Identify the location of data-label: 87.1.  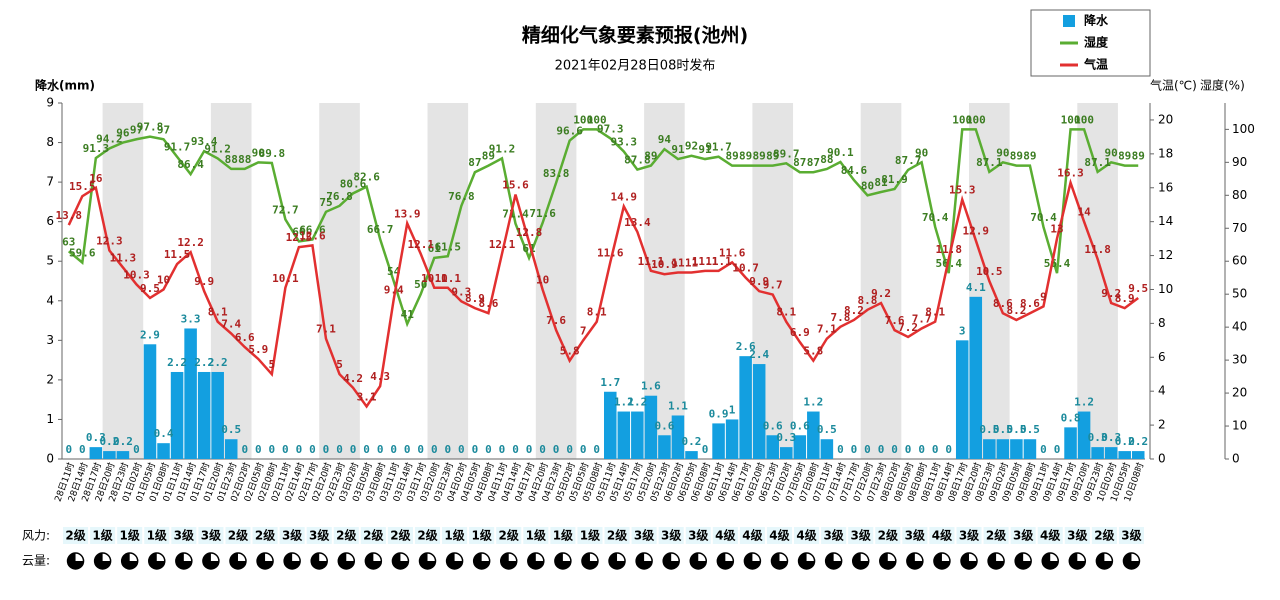
(989, 162).